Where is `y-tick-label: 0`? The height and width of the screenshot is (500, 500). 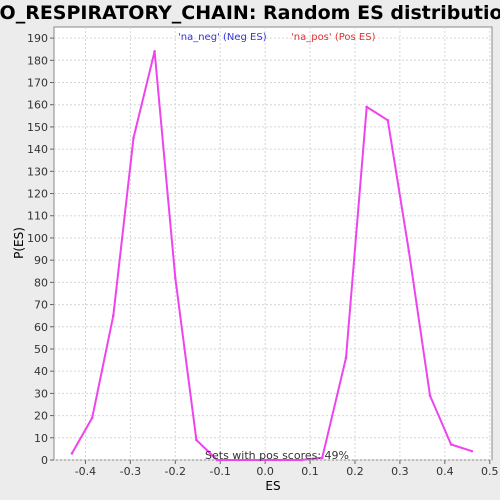 y-tick-label: 0 is located at coordinates (44, 460).